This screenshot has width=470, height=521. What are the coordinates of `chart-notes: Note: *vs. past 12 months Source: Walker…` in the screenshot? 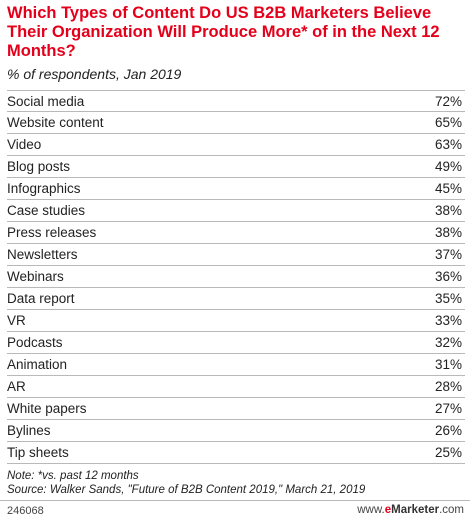 It's located at (186, 483).